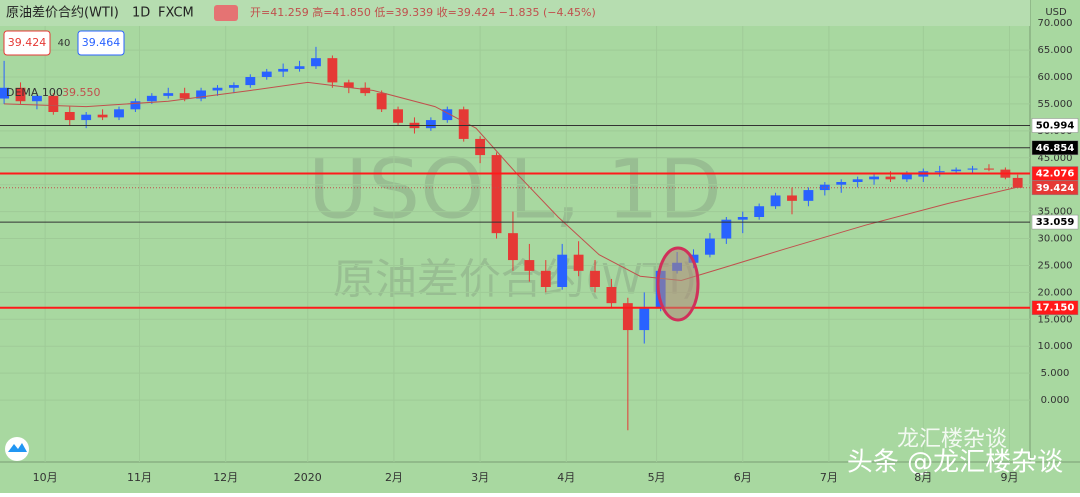 Image resolution: width=1080 pixels, height=497 pixels. I want to click on y-tick-label: 15.000, so click(1055, 319).